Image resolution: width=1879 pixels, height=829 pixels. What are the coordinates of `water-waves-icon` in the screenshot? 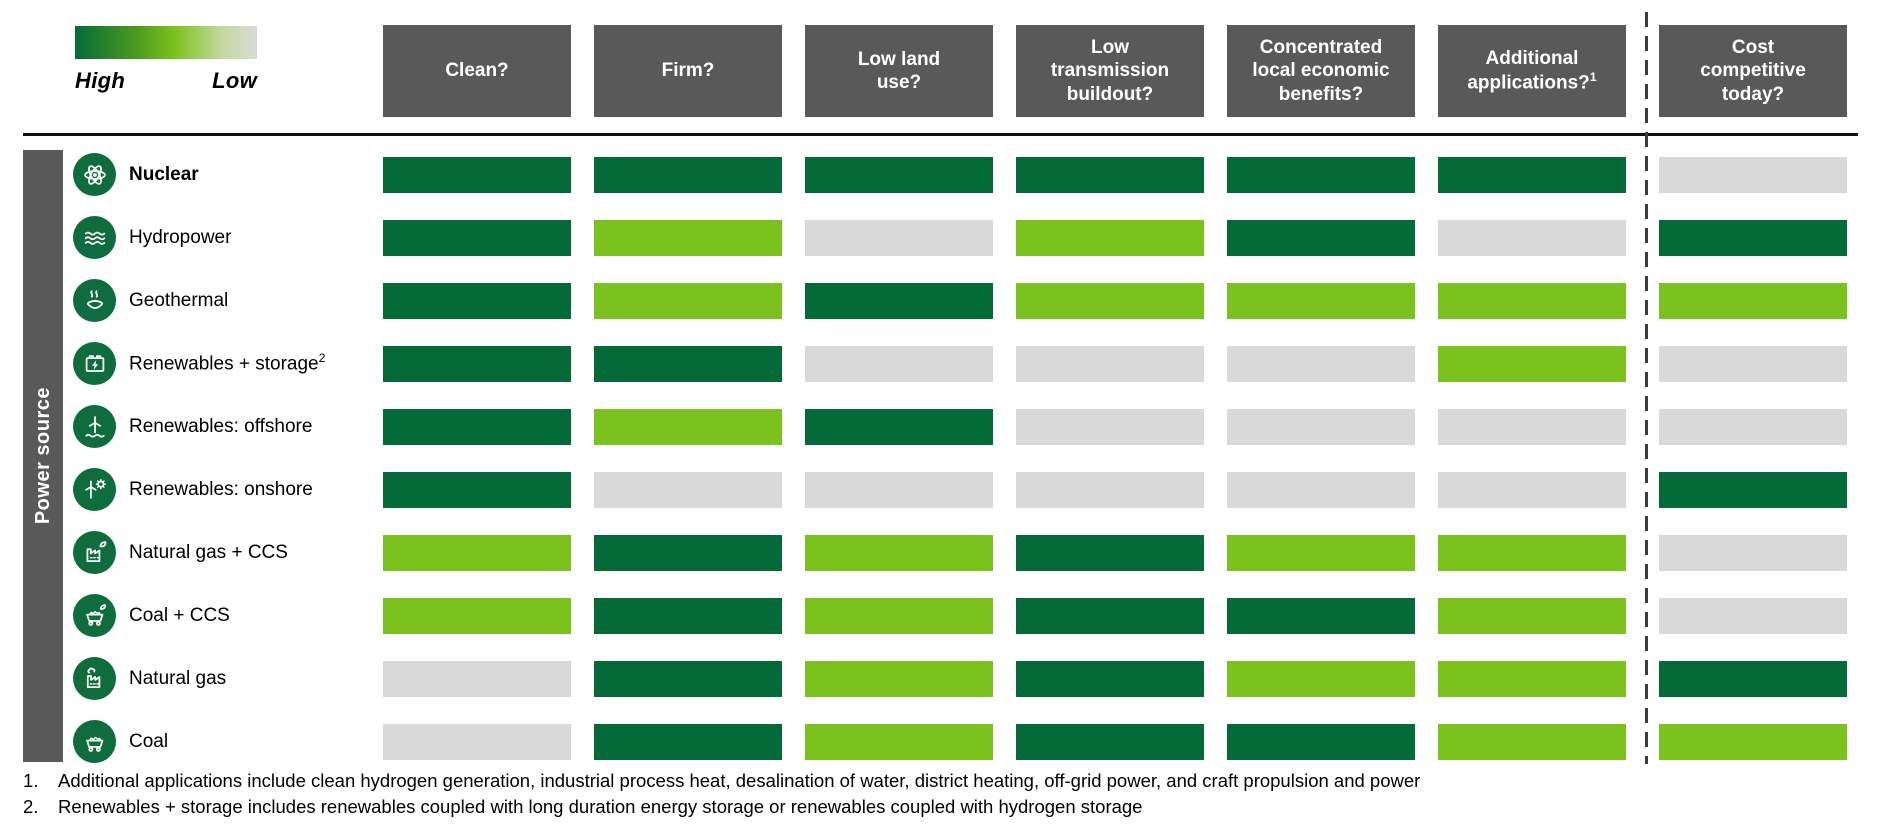 It's located at (94, 237).